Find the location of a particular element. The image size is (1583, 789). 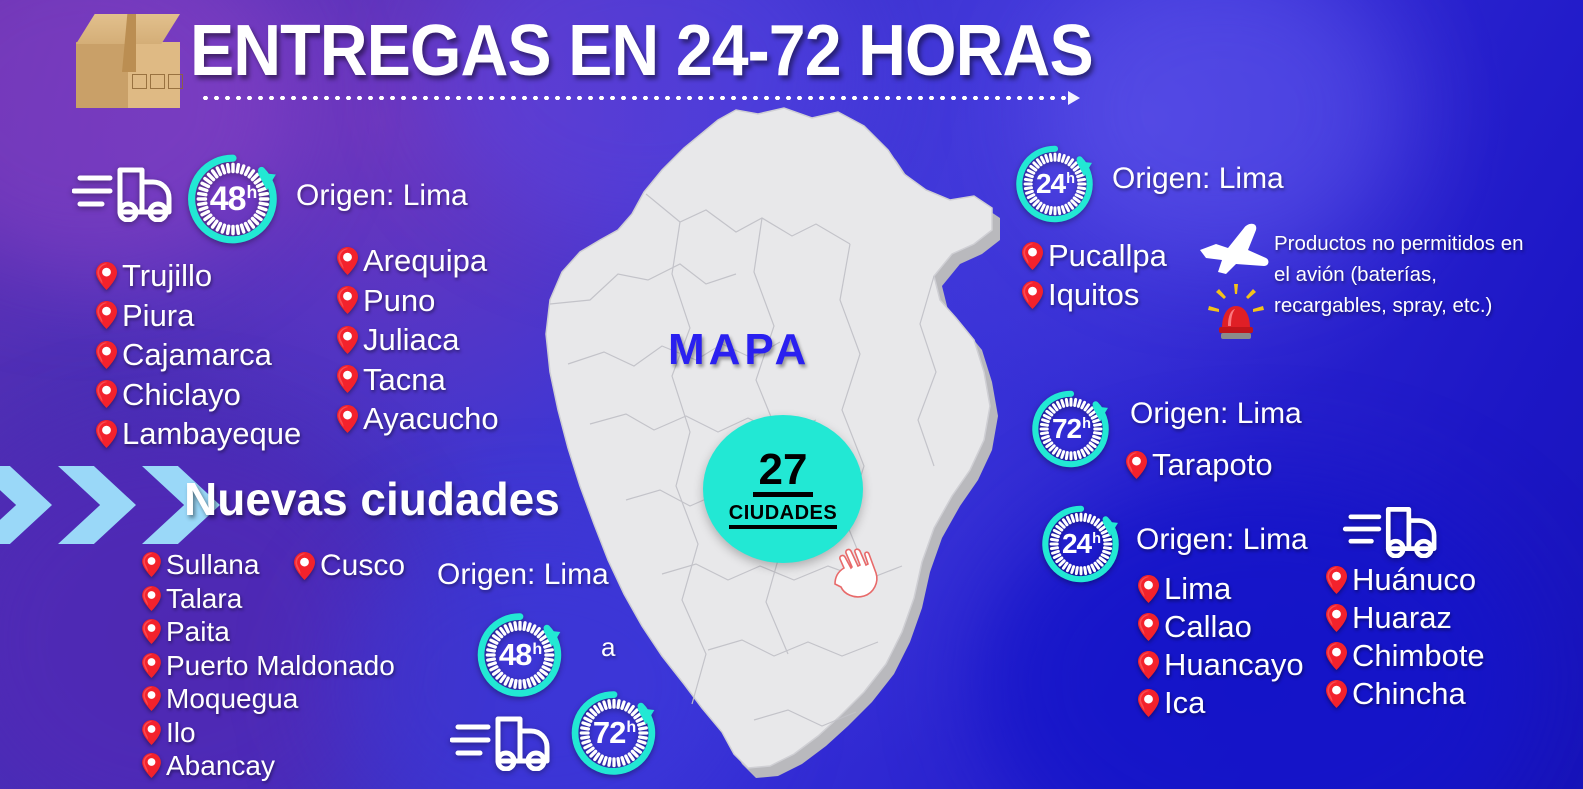

clock-badge-72h-right: 72 h is located at coordinates (1071, 429).